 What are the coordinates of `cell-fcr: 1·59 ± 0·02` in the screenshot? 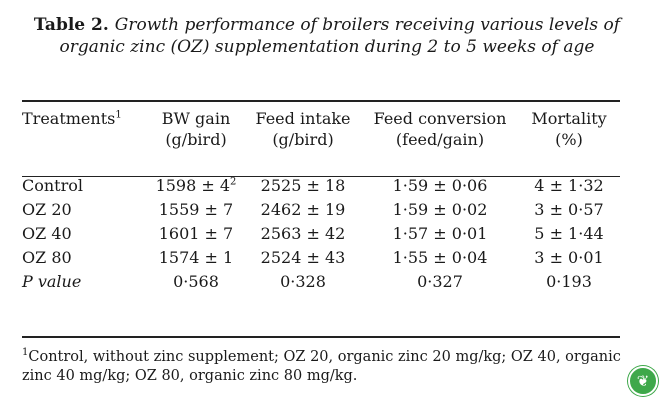 It's located at (440, 209).